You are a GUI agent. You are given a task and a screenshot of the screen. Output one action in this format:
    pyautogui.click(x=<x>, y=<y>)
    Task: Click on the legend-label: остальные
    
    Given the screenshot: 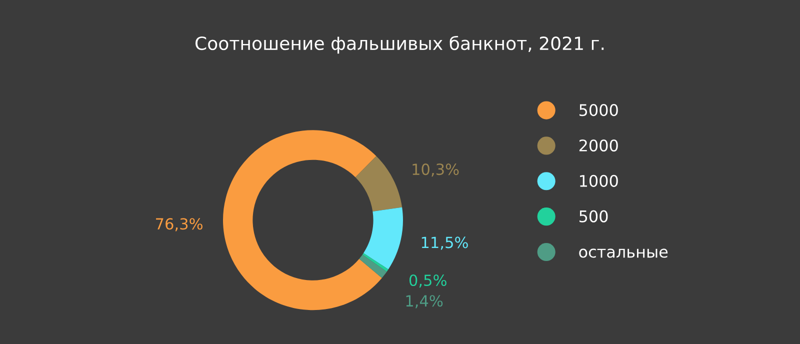 What is the action you would take?
    pyautogui.click(x=623, y=253)
    